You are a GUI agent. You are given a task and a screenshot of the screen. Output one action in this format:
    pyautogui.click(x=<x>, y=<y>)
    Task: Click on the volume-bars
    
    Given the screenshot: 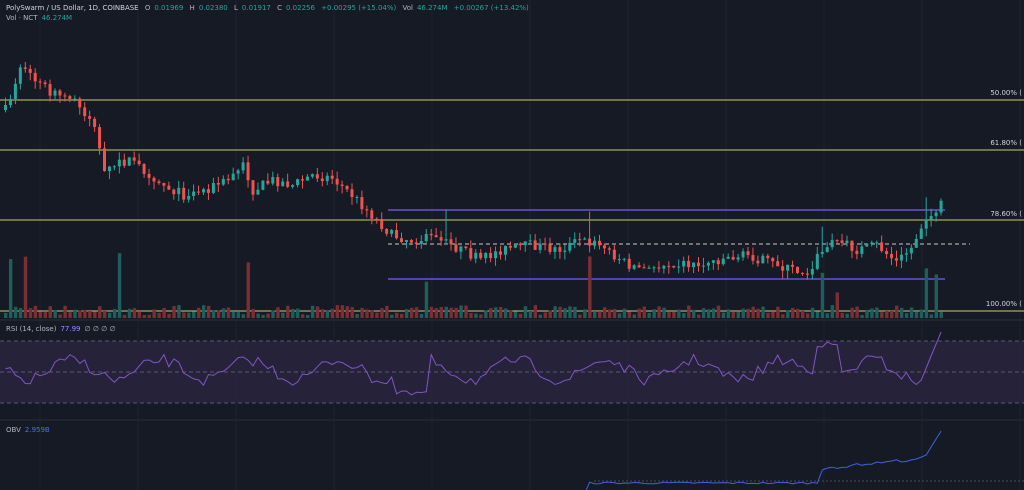 What is the action you would take?
    pyautogui.click(x=473, y=285)
    